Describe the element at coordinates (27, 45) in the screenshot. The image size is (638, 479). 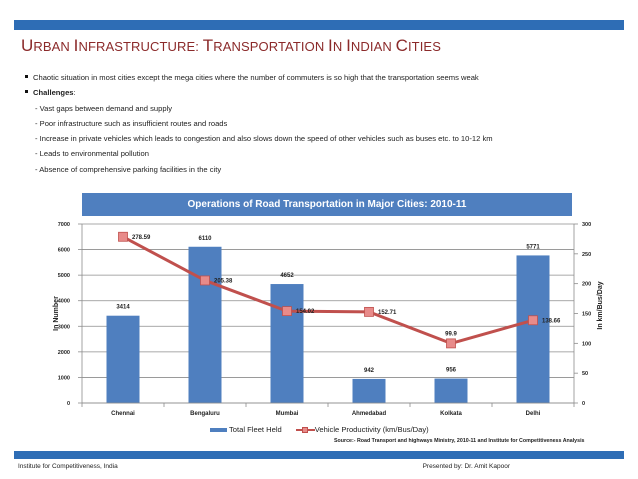
I see `title-capital: U` at that location.